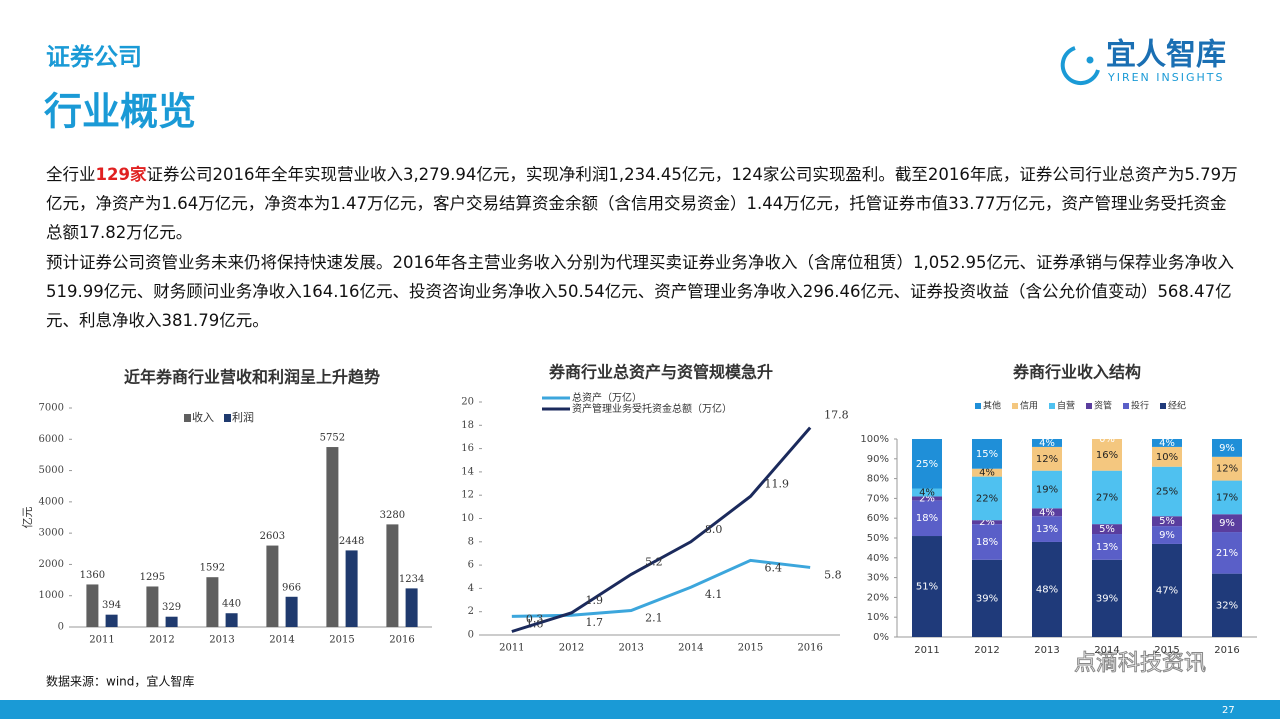  What do you see at coordinates (471, 541) in the screenshot?
I see `y-tick-label: 8` at bounding box center [471, 541].